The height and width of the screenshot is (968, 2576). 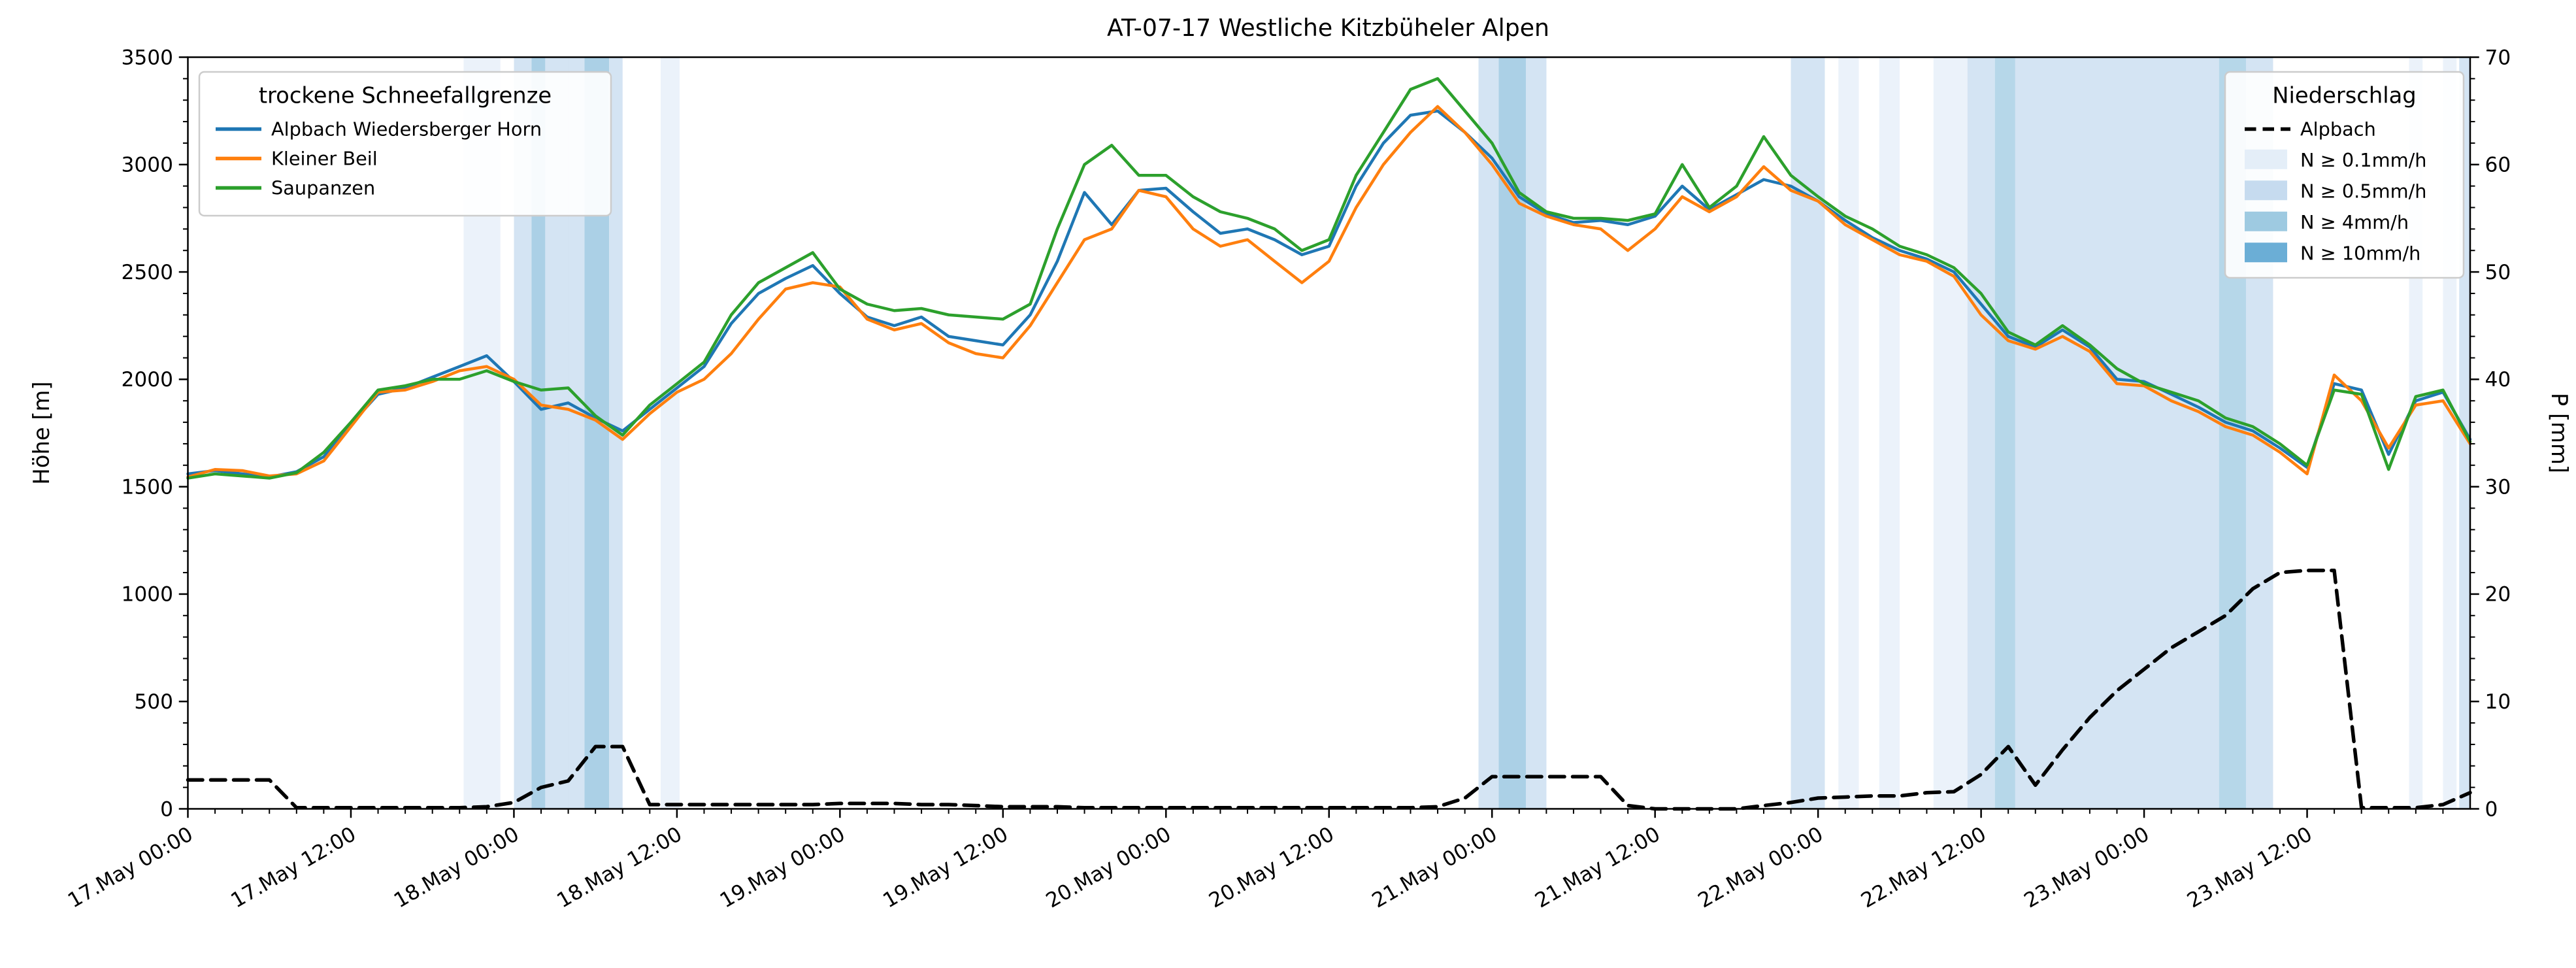 What do you see at coordinates (456, 867) in the screenshot?
I see `x-tick-label: 18.May 00:00` at bounding box center [456, 867].